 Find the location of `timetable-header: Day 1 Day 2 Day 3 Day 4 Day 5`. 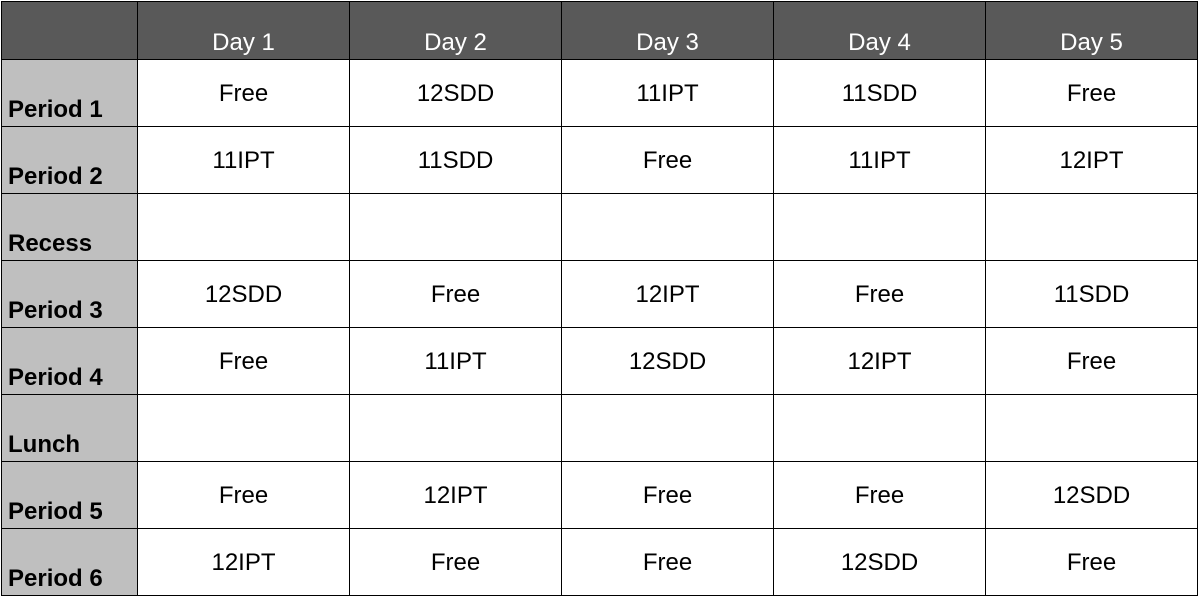

timetable-header: Day 1 Day 2 Day 3 Day 4 Day 5 is located at coordinates (599, 30).